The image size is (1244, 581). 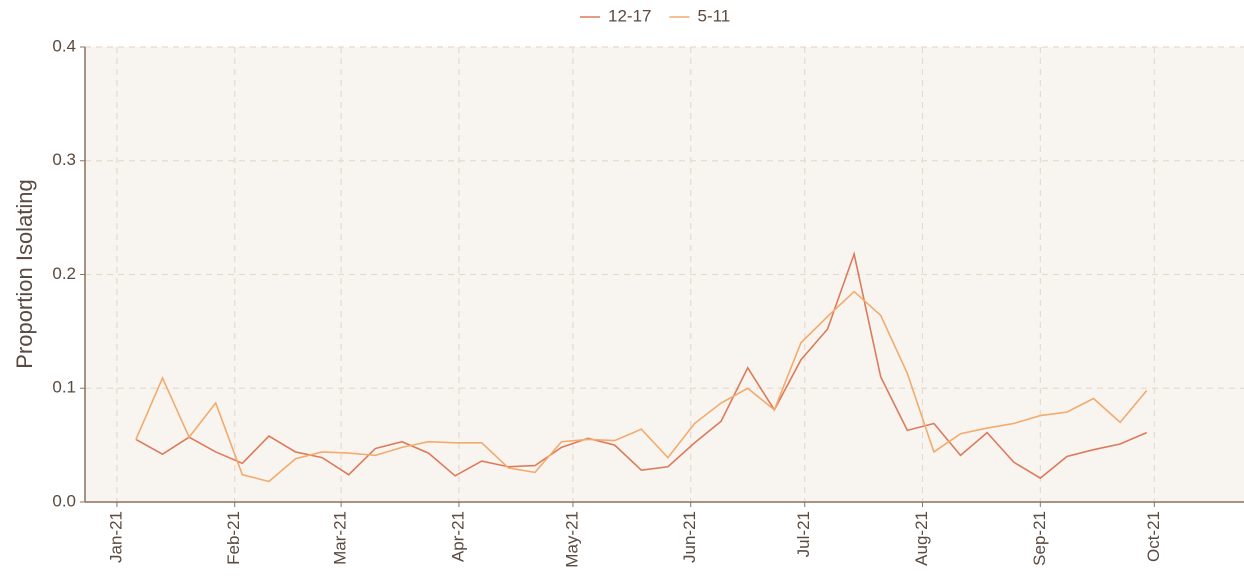 What do you see at coordinates (713, 15) in the screenshot?
I see `legend-label: 5-11` at bounding box center [713, 15].